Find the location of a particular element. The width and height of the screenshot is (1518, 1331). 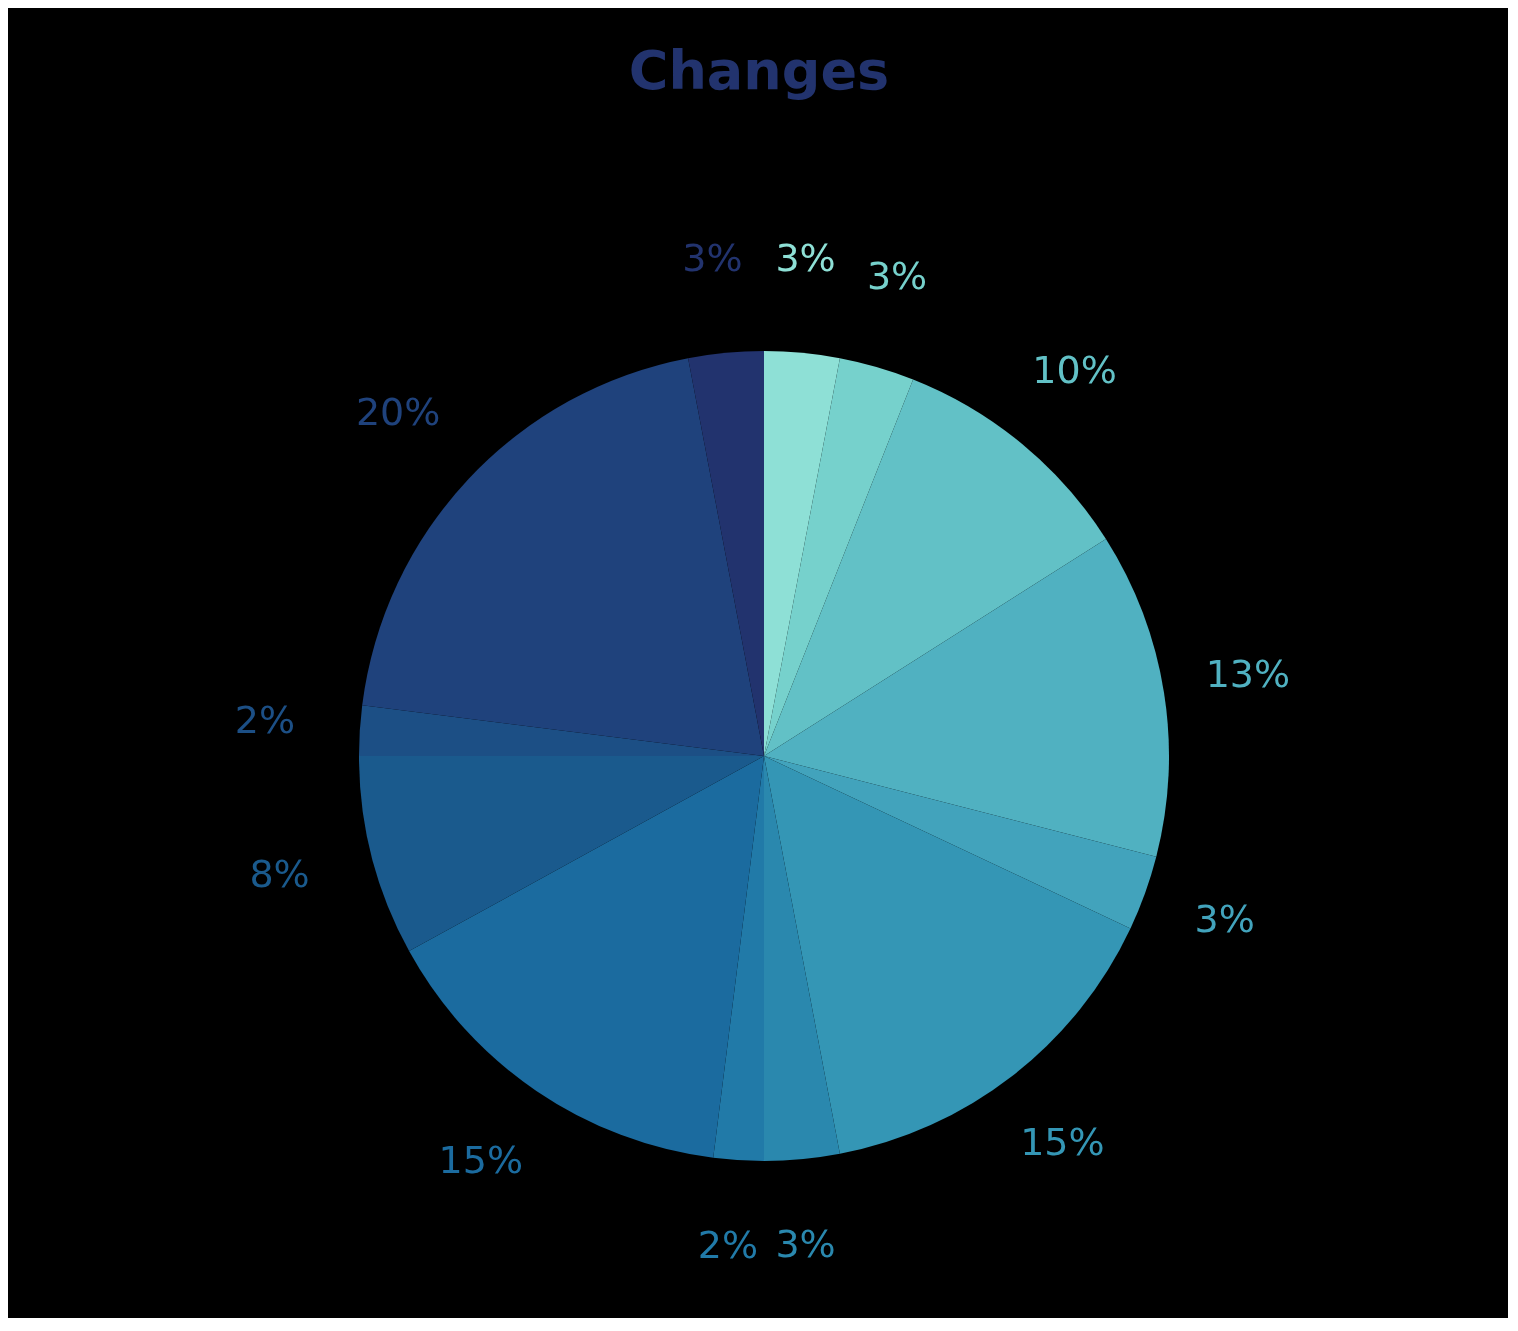

data-label: 8% is located at coordinates (279, 874).